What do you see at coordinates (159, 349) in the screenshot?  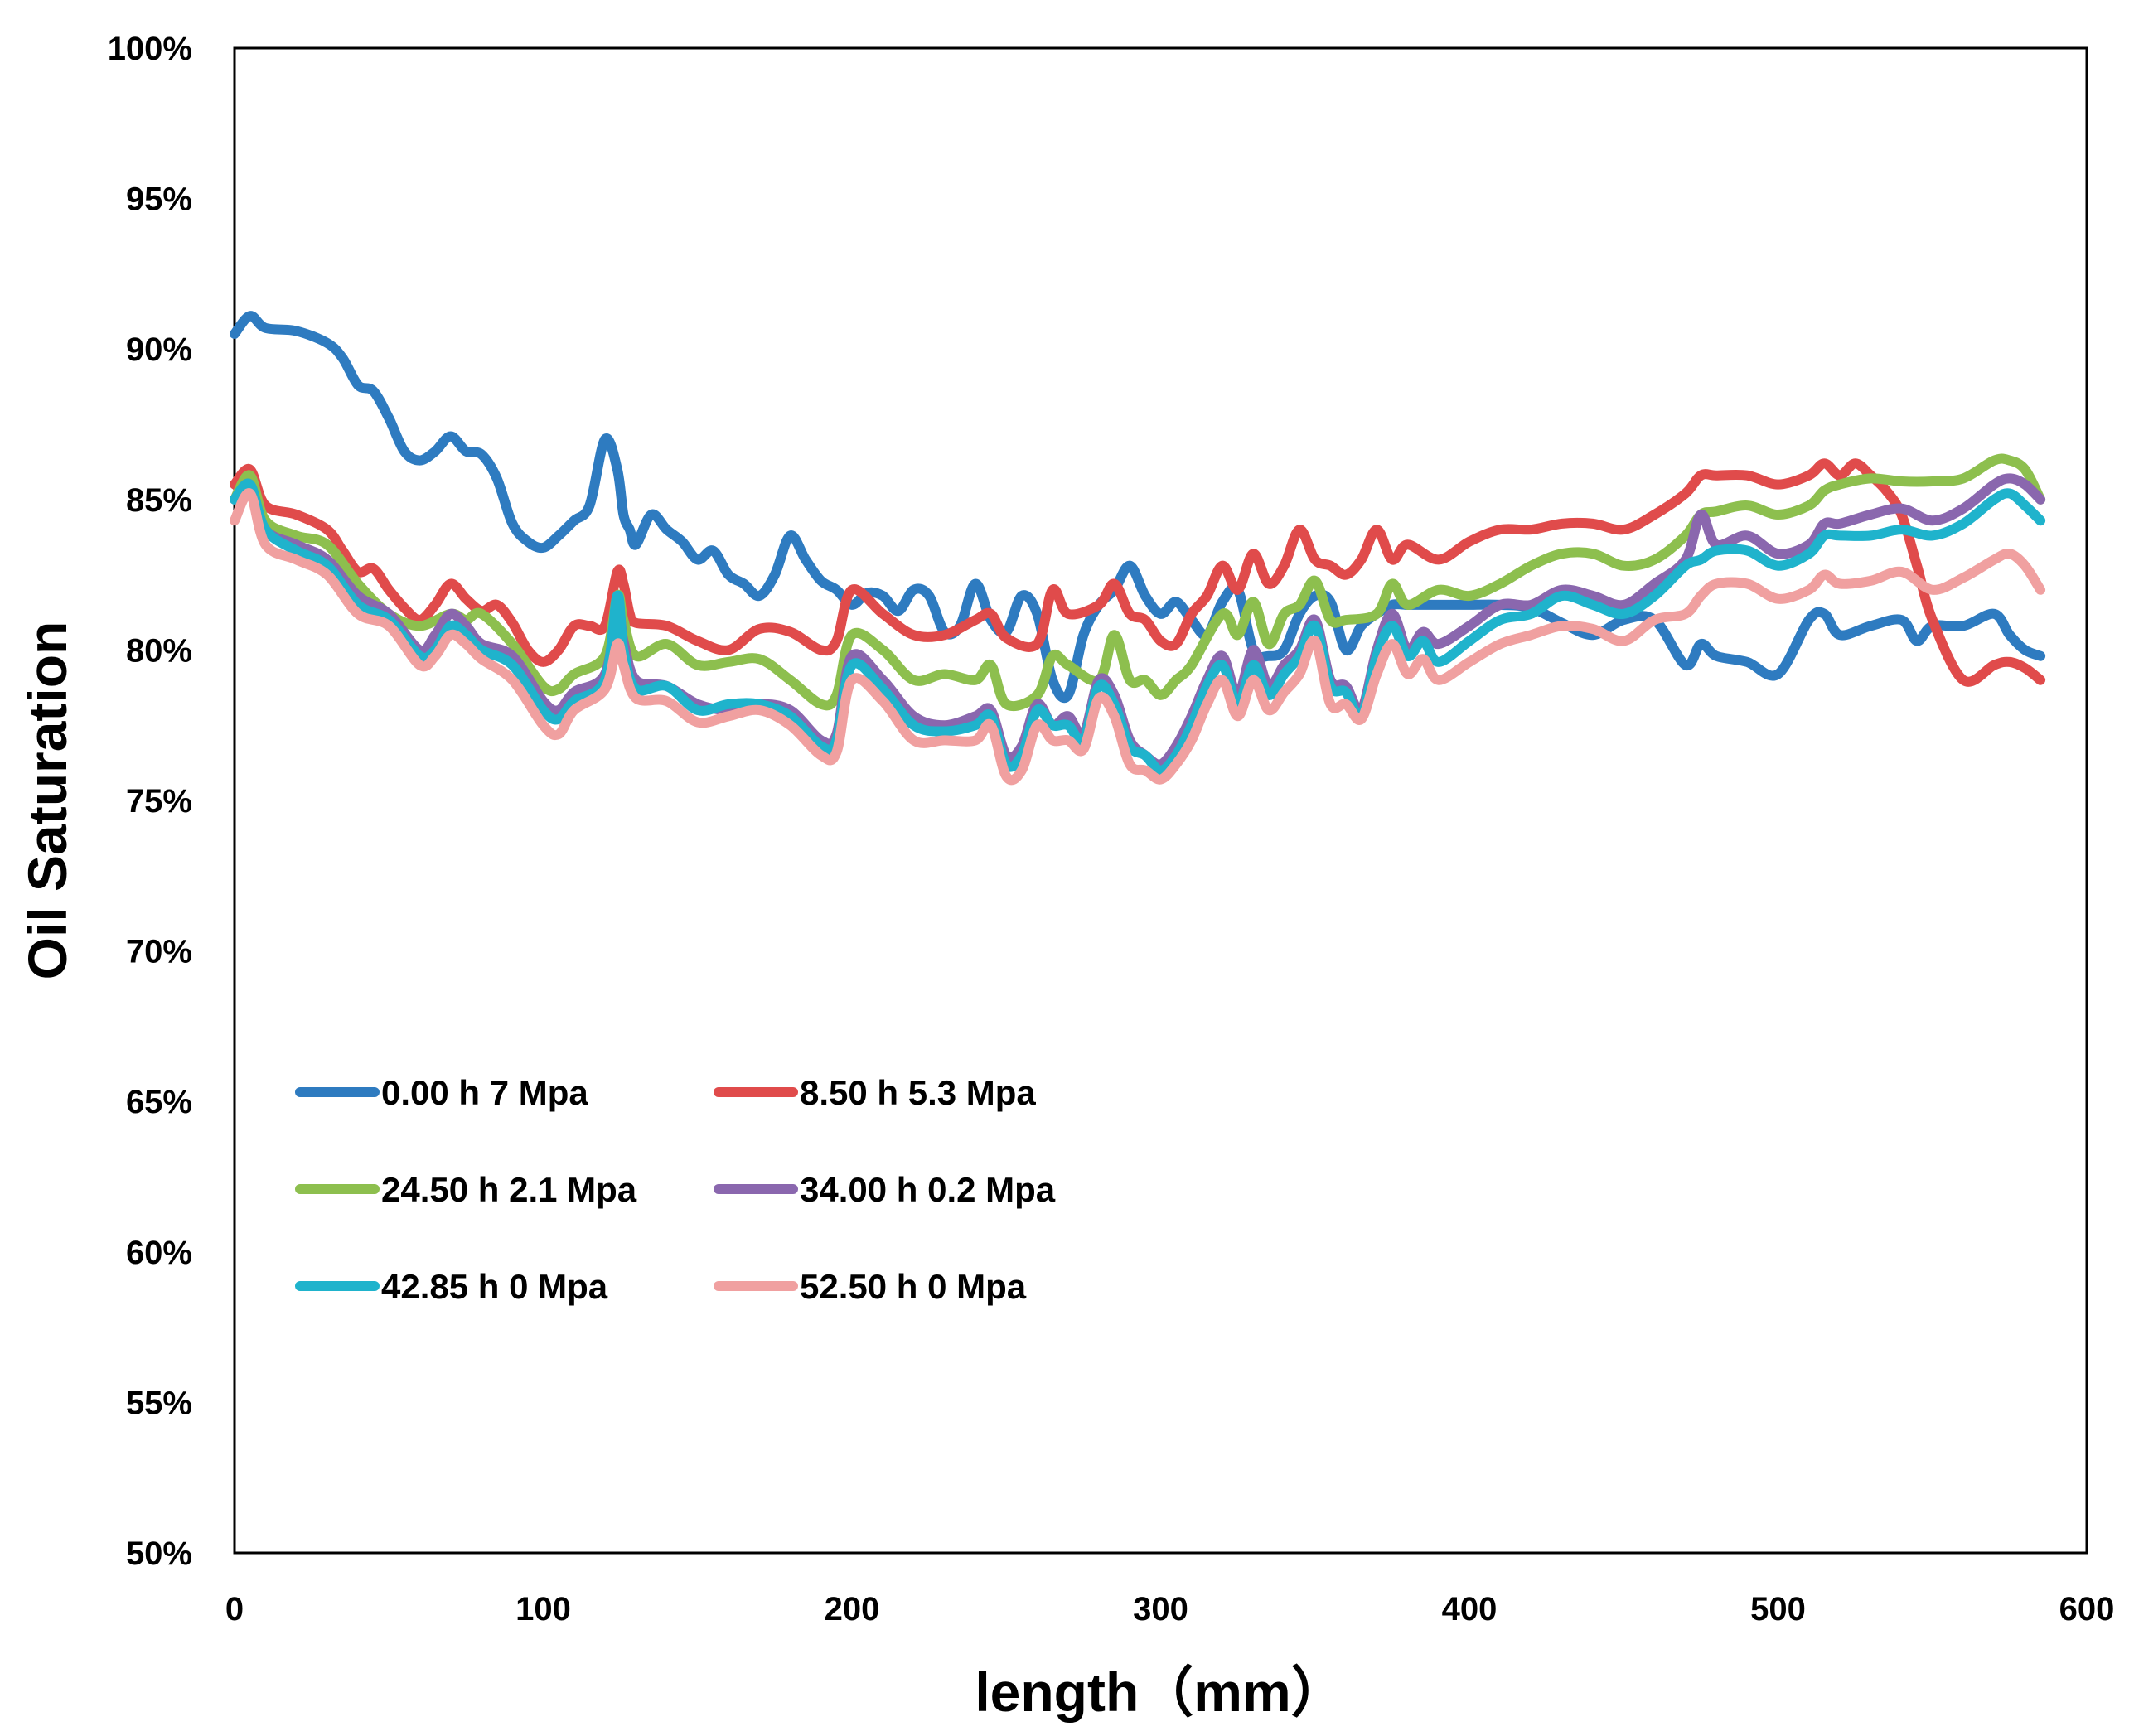 I see `y-tick-label: 90%` at bounding box center [159, 349].